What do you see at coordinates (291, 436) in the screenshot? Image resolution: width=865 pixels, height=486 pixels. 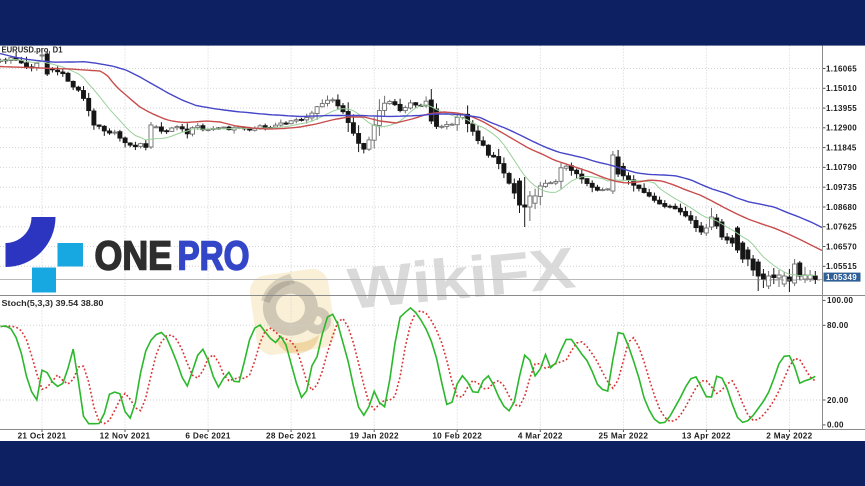 I see `svg-text: 28 Dec 2021` at bounding box center [291, 436].